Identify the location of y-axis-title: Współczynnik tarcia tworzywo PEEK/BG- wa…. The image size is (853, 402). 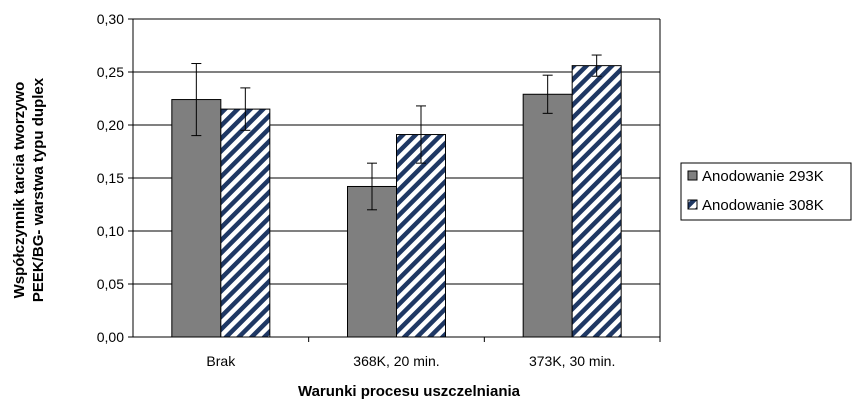
(29, 189).